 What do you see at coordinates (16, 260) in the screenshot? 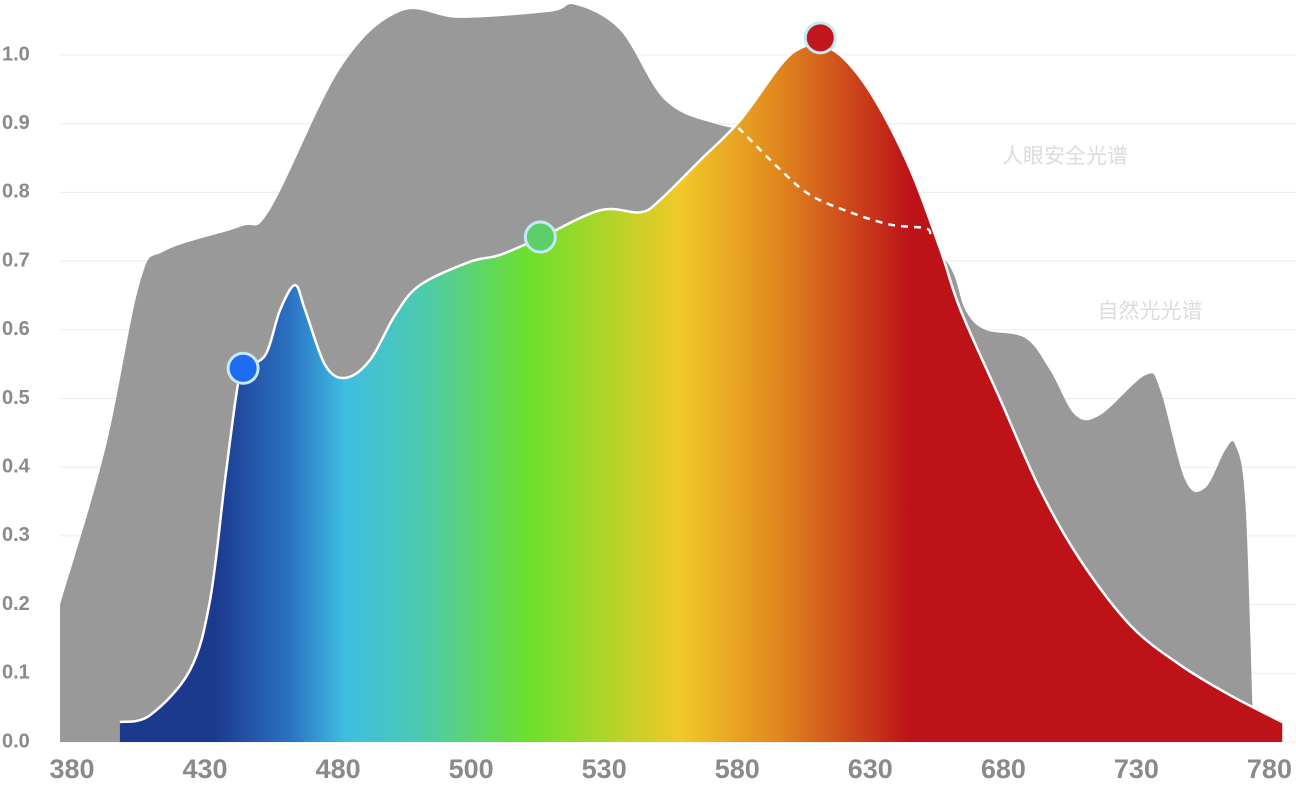
I see `y-tick-label: 0.7` at bounding box center [16, 260].